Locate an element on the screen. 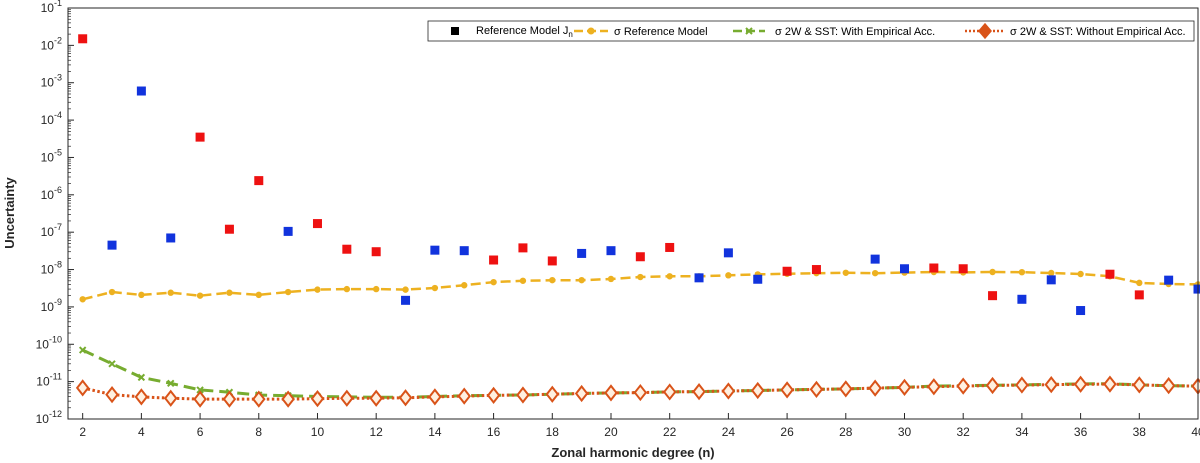  x-tick-label-12: 12 is located at coordinates (377, 432).